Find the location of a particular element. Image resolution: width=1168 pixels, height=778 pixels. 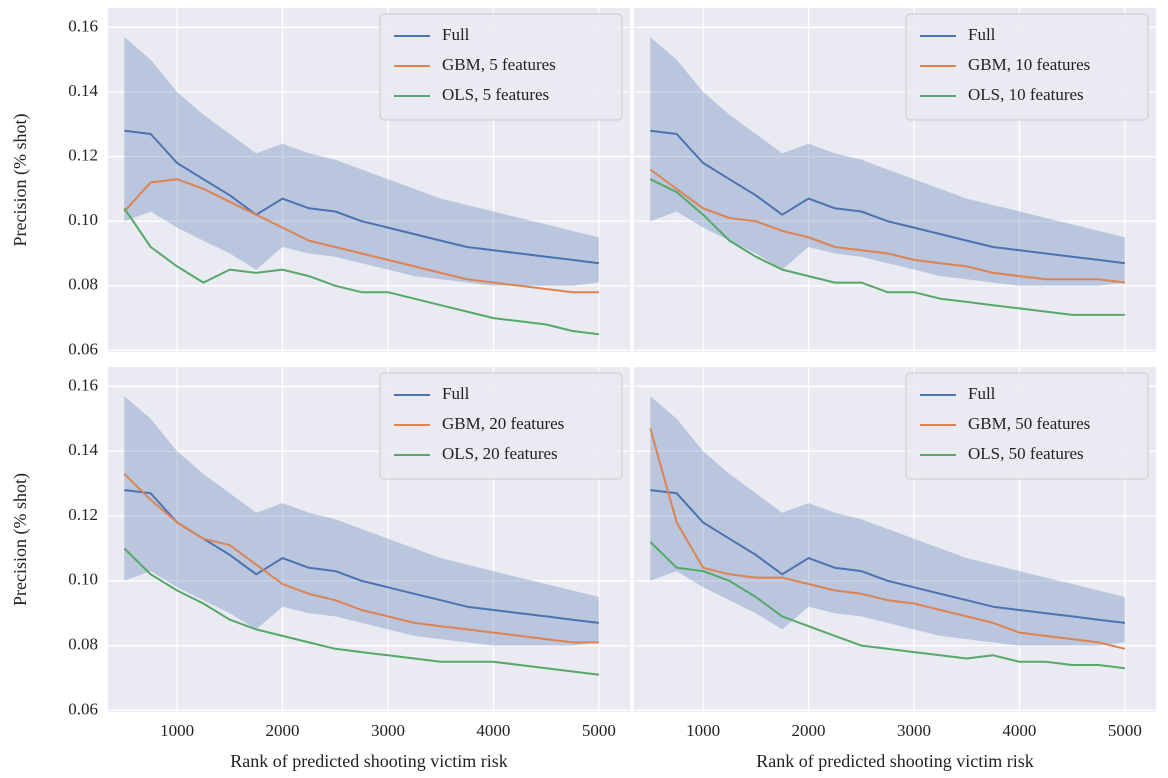

legend-label: OLS, 50 features is located at coordinates (1026, 453).